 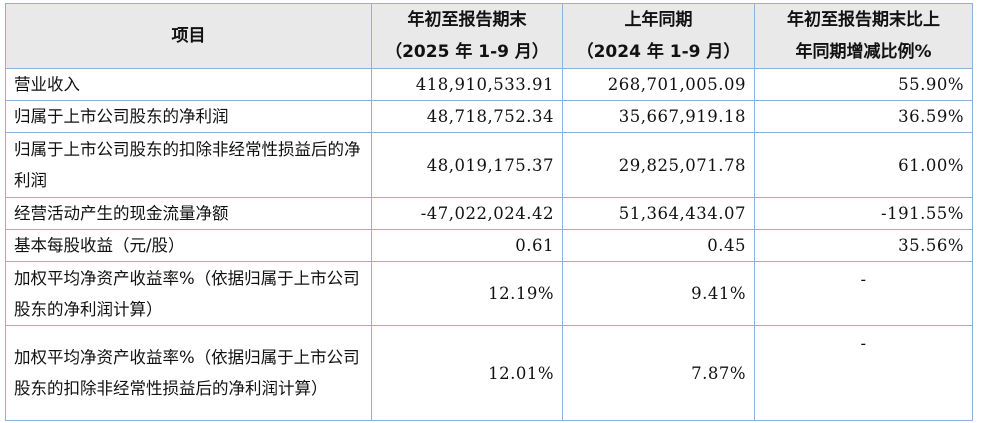 What do you see at coordinates (467, 213) in the screenshot?
I see `current-value: -47,022,024.42` at bounding box center [467, 213].